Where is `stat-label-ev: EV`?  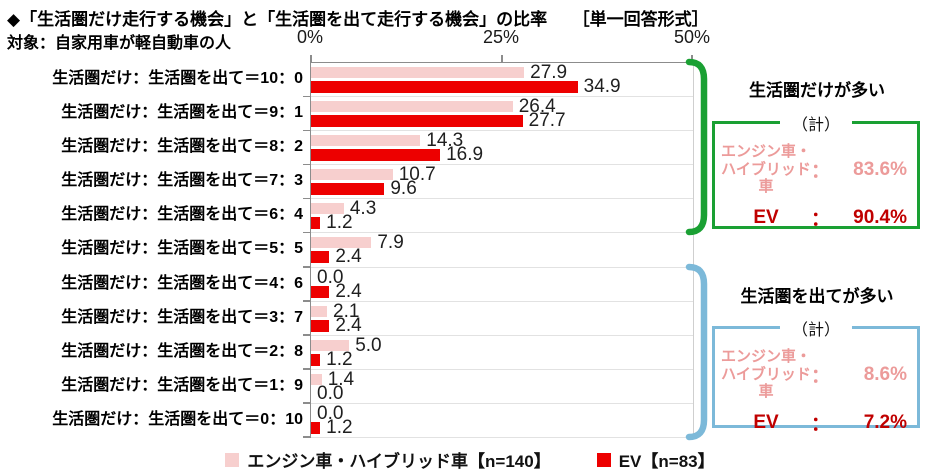 stat-label-ev: EV is located at coordinates (766, 217).